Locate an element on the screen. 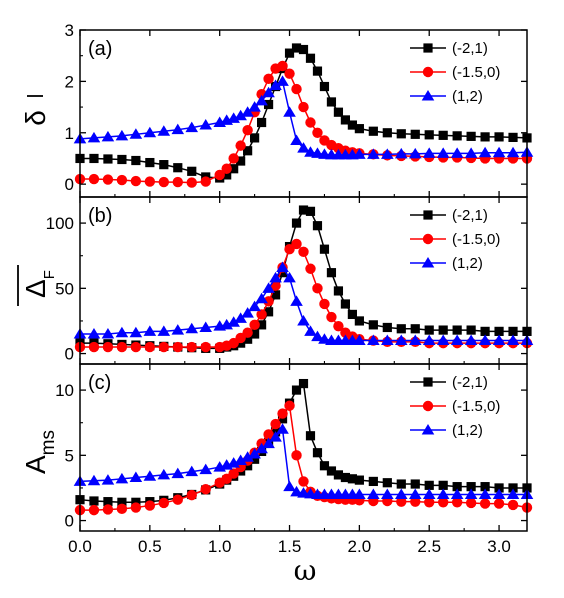 This screenshot has width=564, height=598. legend-label-0-1: (-1.5,0) is located at coordinates (476, 72).